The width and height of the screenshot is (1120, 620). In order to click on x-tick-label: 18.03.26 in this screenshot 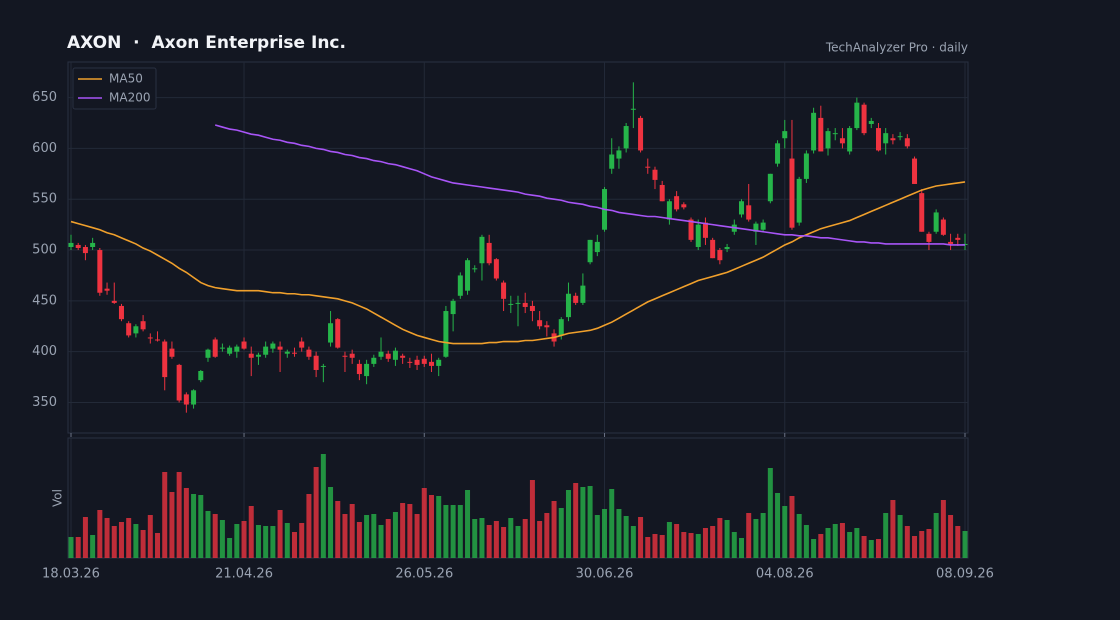, I will do `click(71, 574)`.